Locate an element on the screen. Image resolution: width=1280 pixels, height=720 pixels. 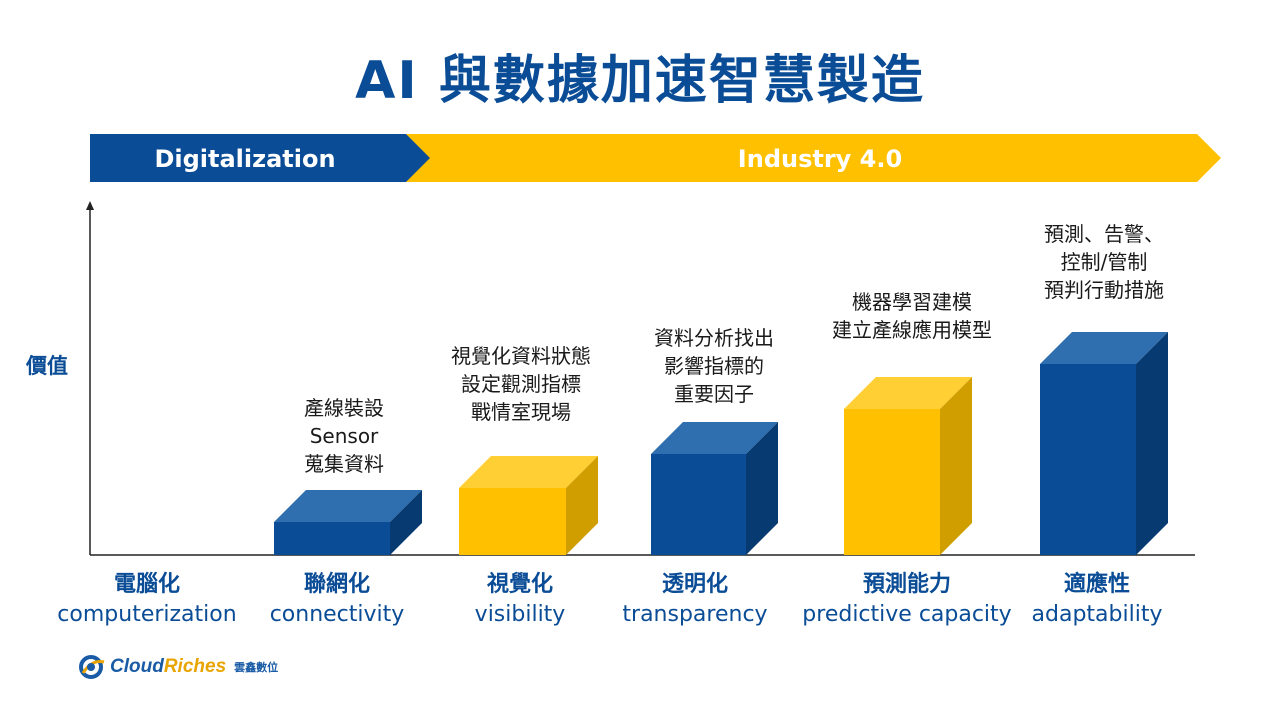
stage-visibility: 視覺化 visibility is located at coordinates (520, 599).